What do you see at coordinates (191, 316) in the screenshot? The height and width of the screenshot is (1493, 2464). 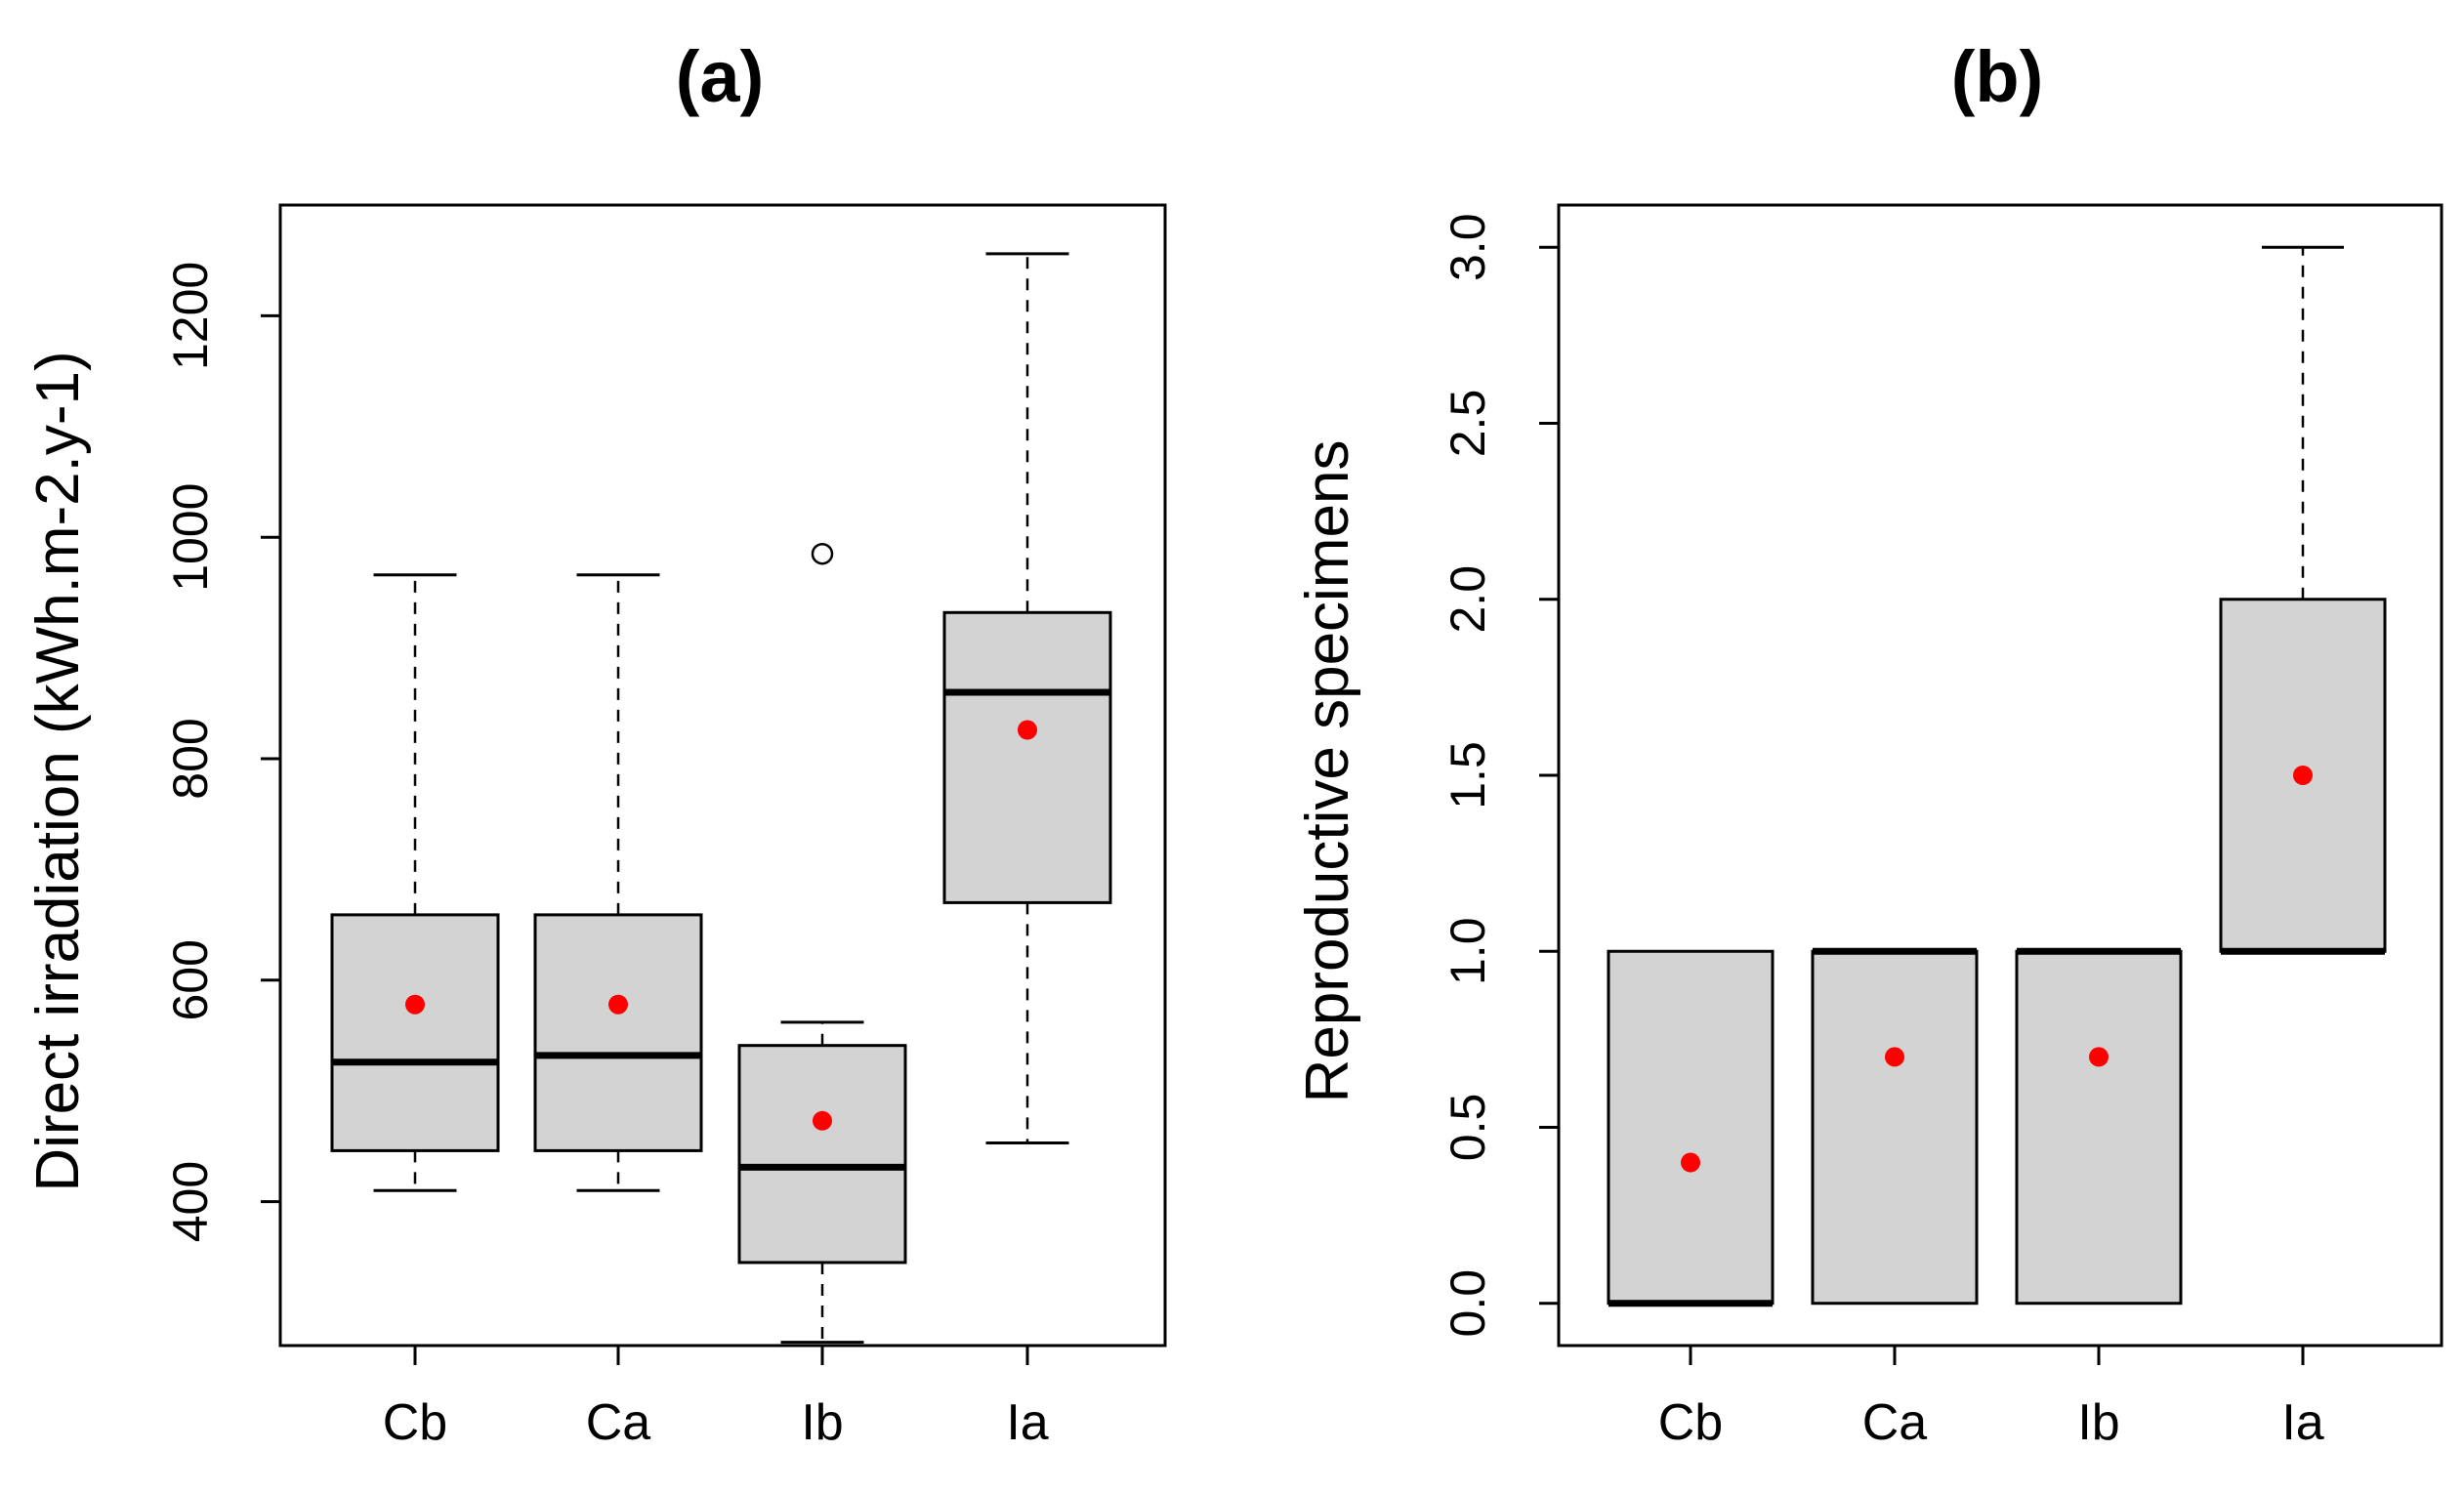 I see `panel-a-y-tick-label: 1200` at bounding box center [191, 316].